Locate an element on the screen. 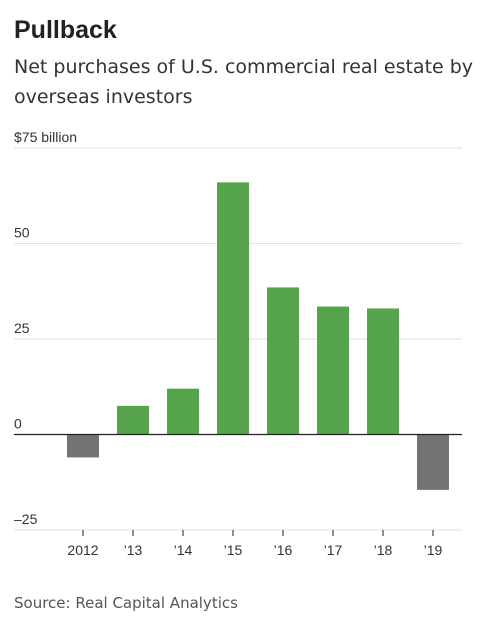 The width and height of the screenshot is (484, 628). y-tick-labels: $75 billion 50 25 0 –25 is located at coordinates (45, 328).